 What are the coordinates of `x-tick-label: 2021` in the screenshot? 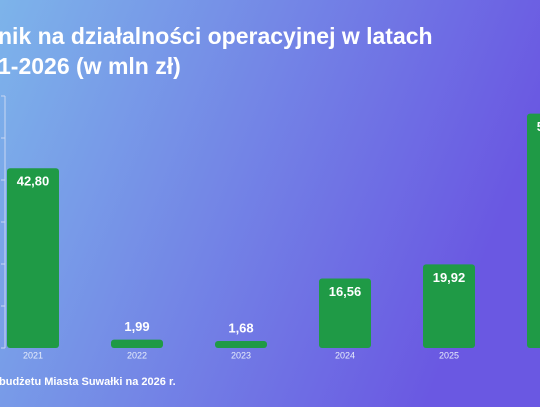 It's located at (33, 355).